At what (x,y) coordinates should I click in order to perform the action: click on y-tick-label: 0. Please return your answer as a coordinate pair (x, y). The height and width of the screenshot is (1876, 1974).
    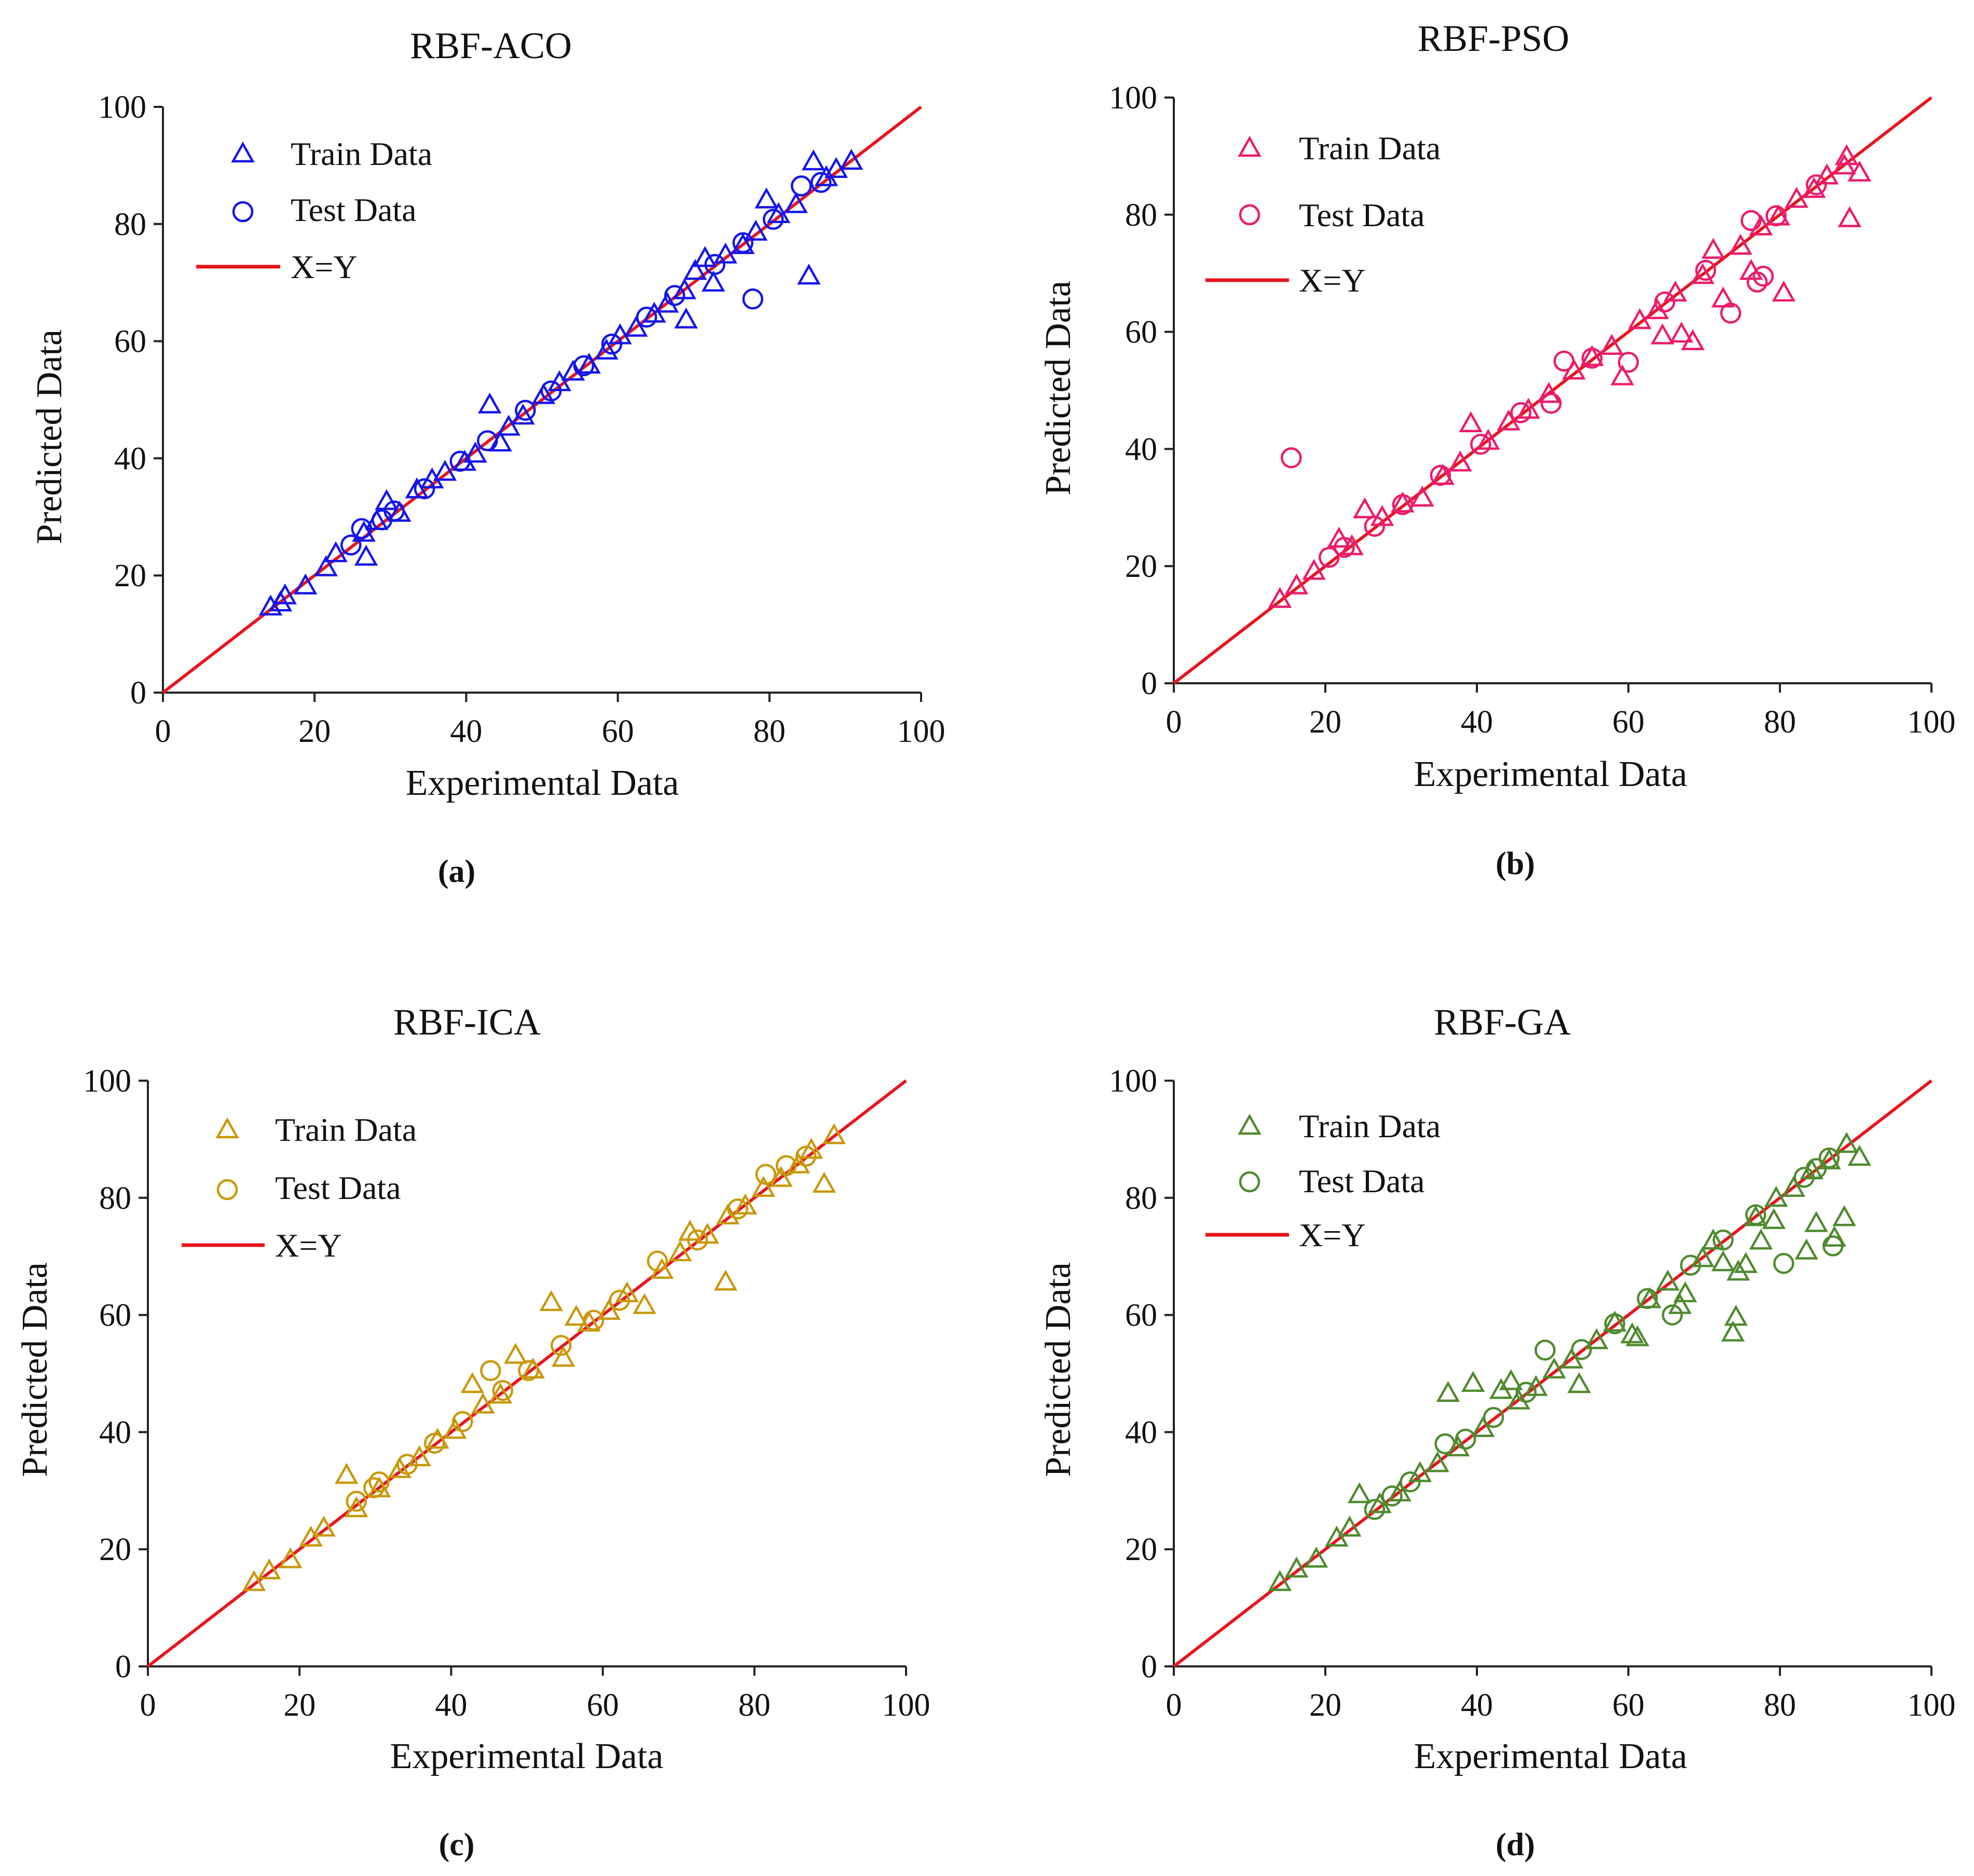
    Looking at the image, I should click on (1149, 683).